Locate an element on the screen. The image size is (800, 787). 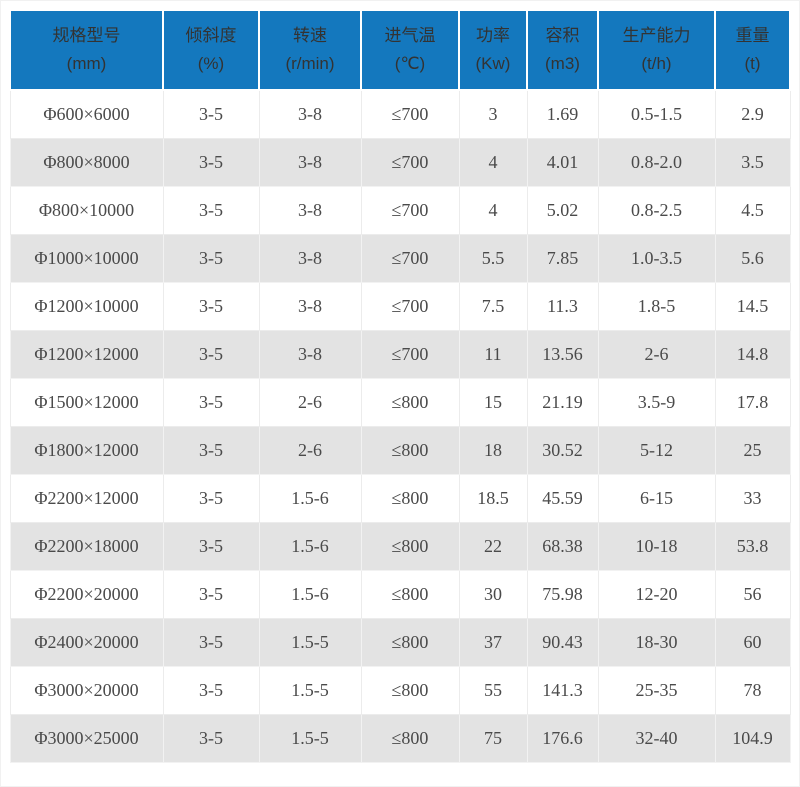
table-cell: 90.43 is located at coordinates (562, 642).